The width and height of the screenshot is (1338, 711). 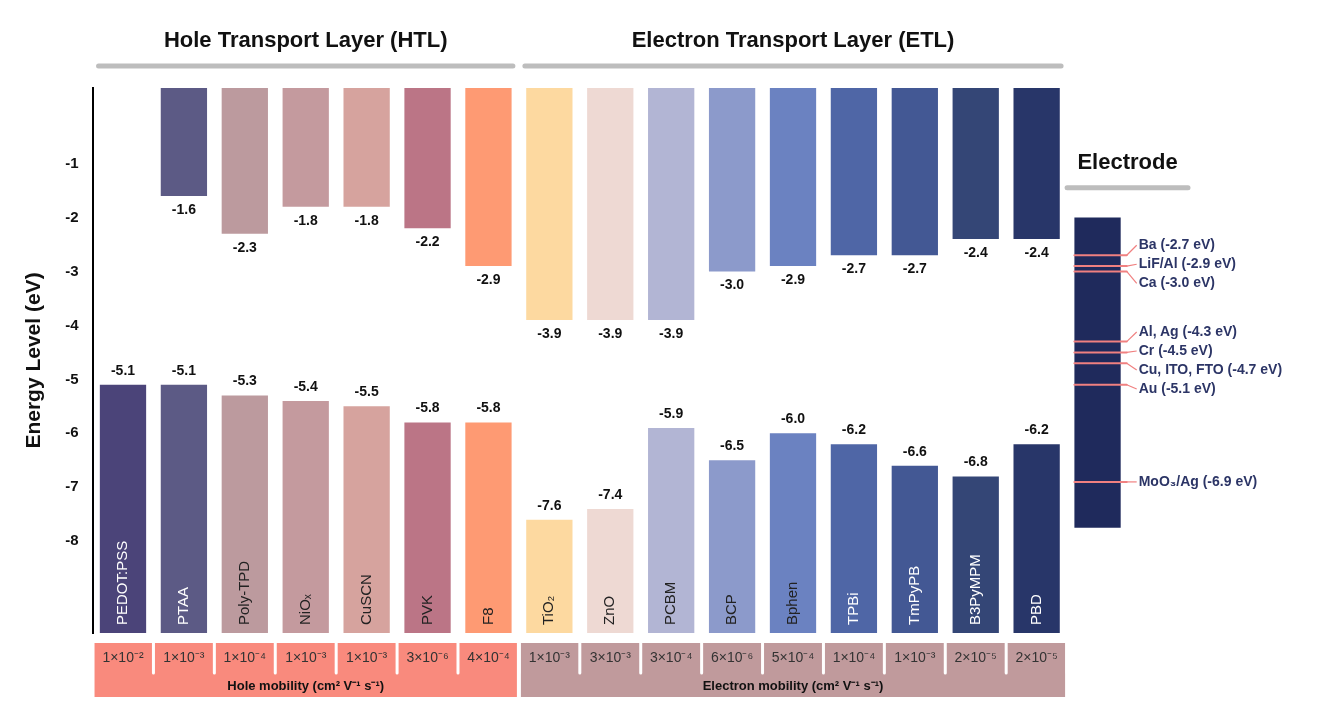 I want to click on annotation: Electrode, so click(x=1127, y=161).